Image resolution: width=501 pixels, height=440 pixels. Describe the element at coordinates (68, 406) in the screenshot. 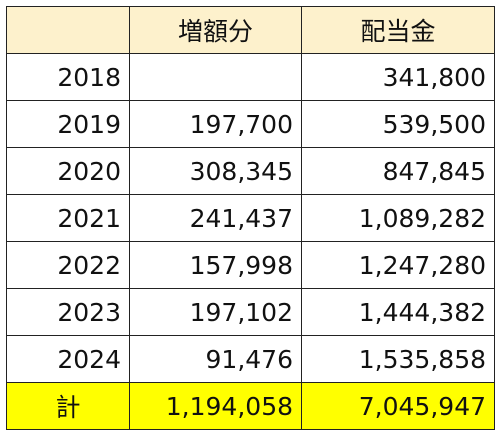

I see `total-label-cell: 計` at that location.